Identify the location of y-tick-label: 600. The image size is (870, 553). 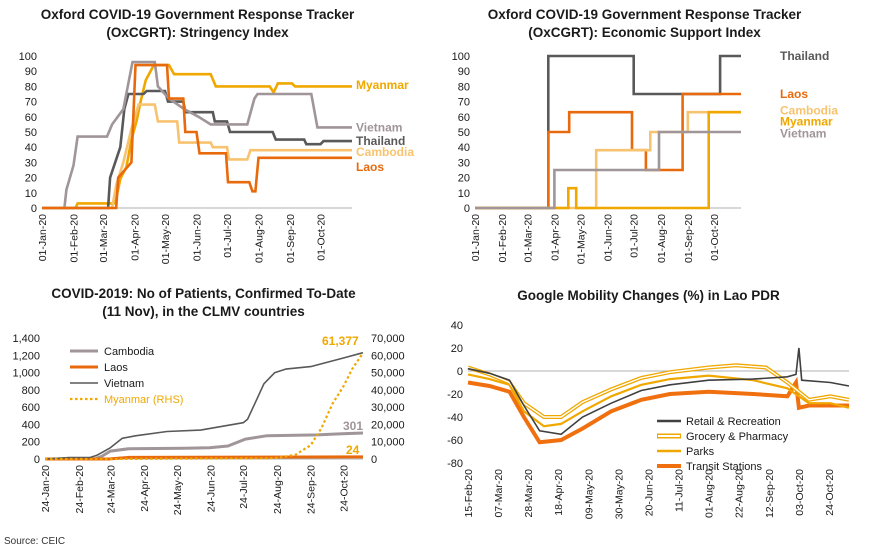
(31, 408).